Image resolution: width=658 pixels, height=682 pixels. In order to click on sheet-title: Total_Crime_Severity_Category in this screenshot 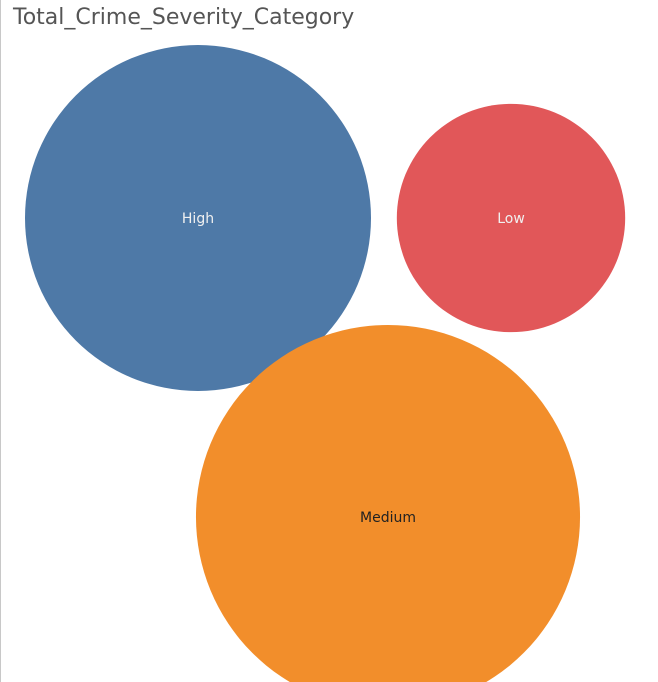, I will do `click(184, 17)`.